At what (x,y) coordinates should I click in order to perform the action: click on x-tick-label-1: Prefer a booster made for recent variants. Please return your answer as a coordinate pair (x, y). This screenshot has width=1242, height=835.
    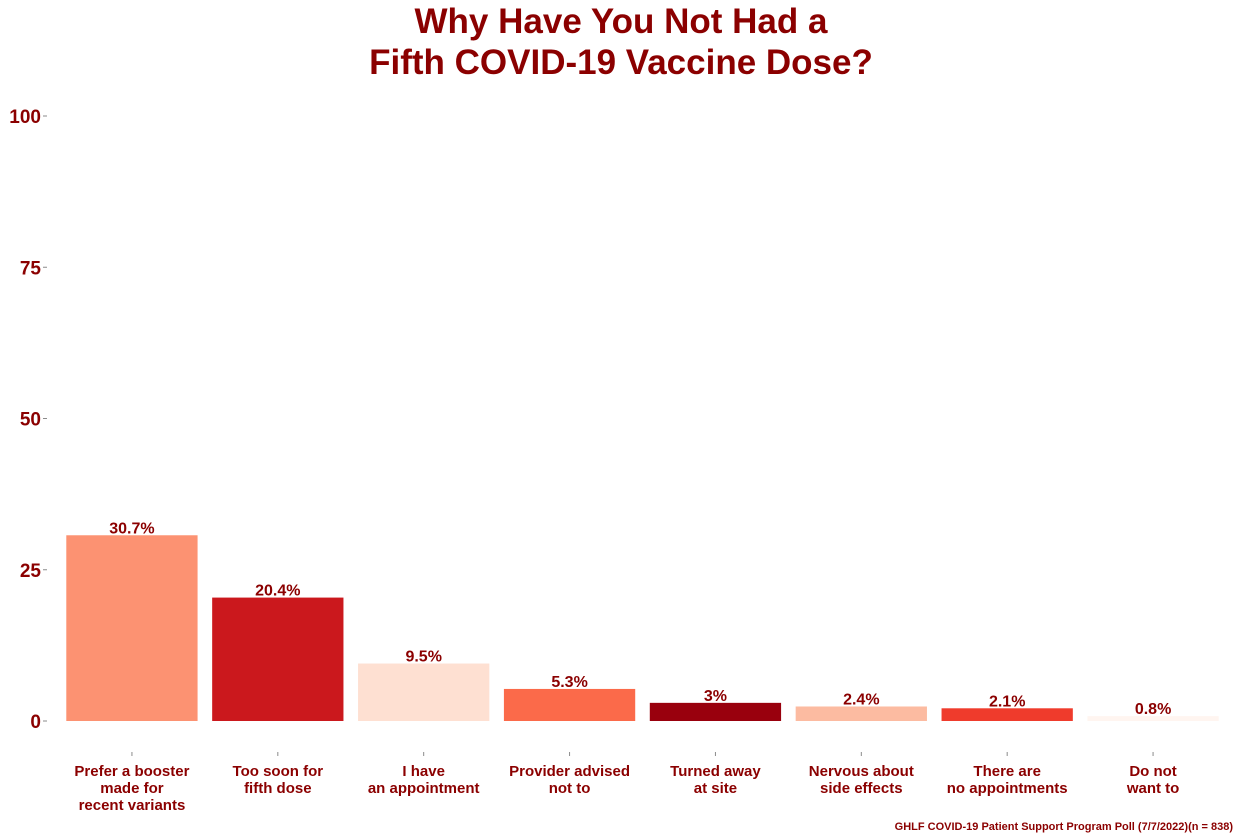
    Looking at the image, I should click on (131, 788).